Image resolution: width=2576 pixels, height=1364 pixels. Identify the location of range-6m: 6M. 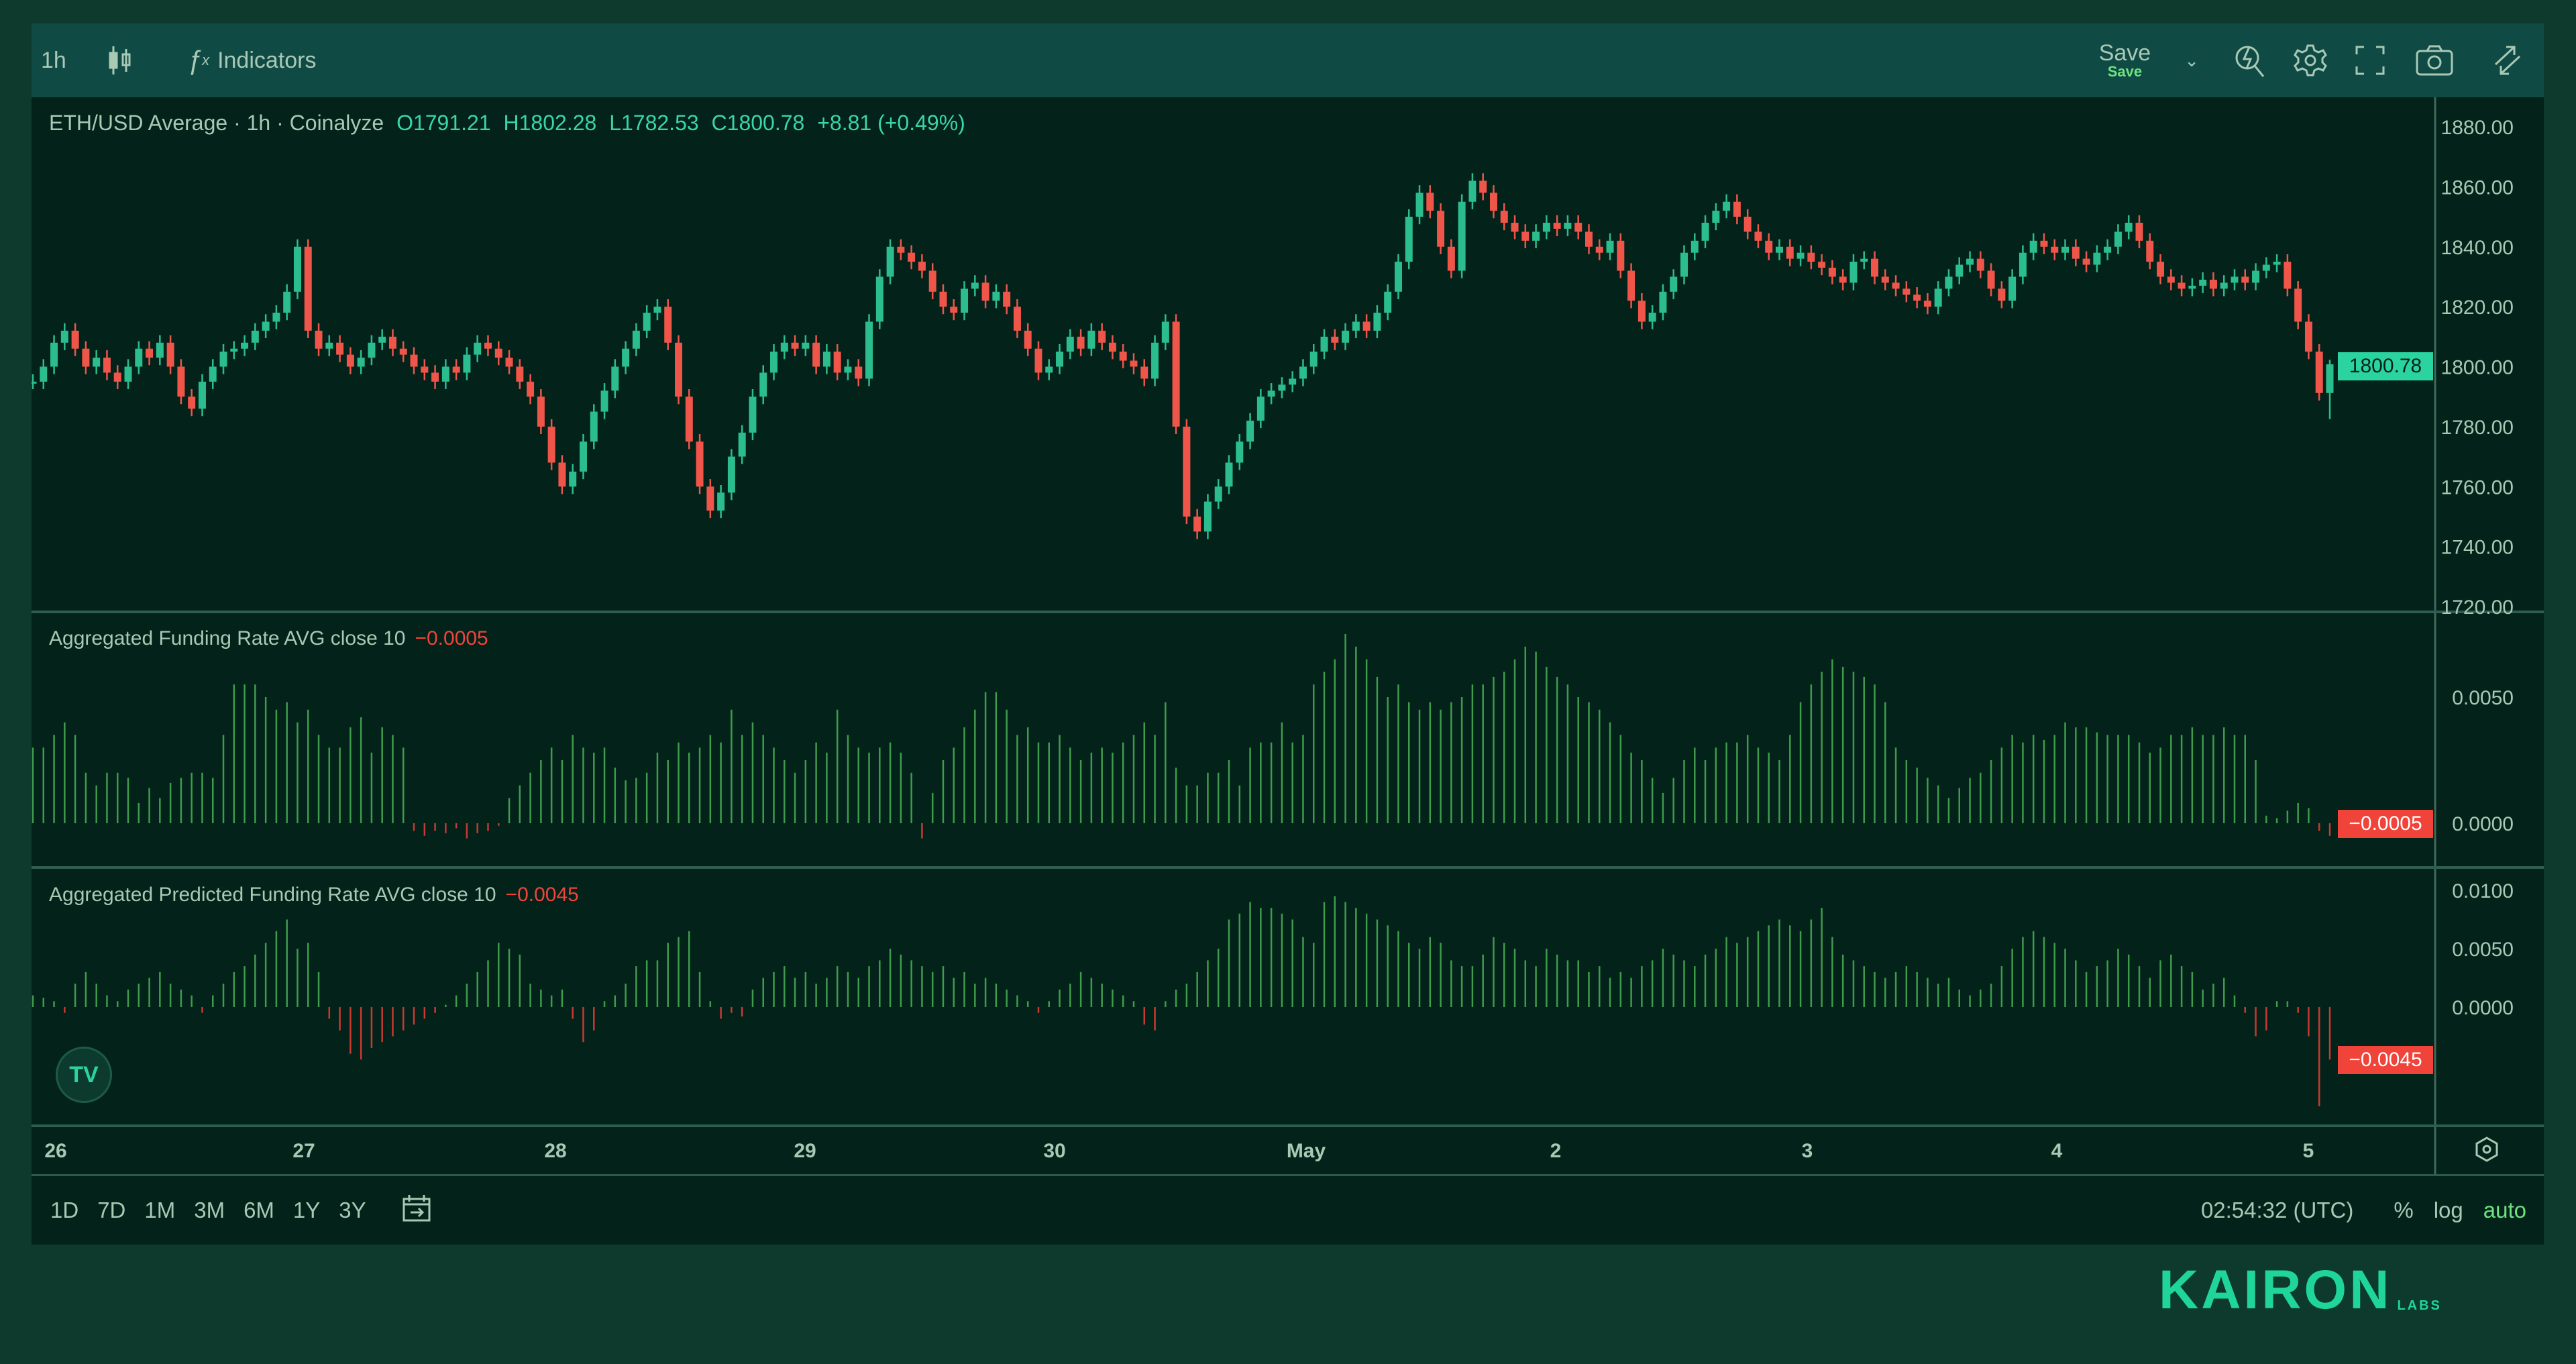
(259, 1210).